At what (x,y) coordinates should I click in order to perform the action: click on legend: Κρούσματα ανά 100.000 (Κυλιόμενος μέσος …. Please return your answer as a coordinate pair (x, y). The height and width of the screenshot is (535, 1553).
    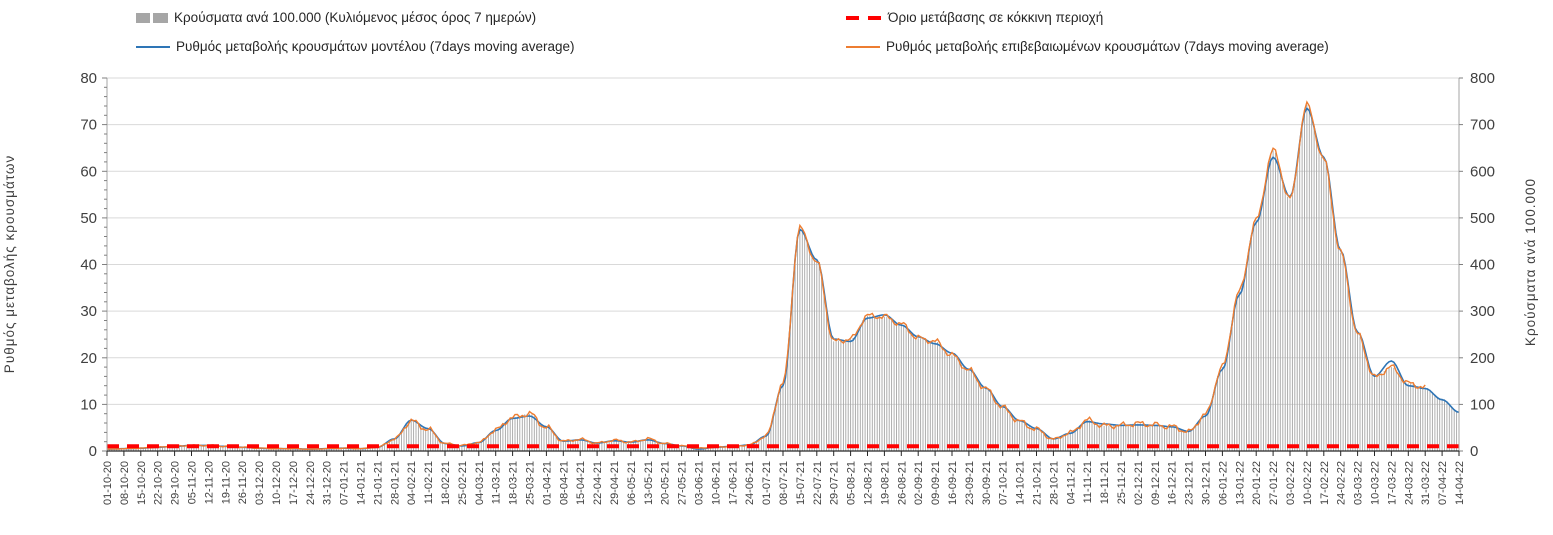
    Looking at the image, I should click on (776, 35).